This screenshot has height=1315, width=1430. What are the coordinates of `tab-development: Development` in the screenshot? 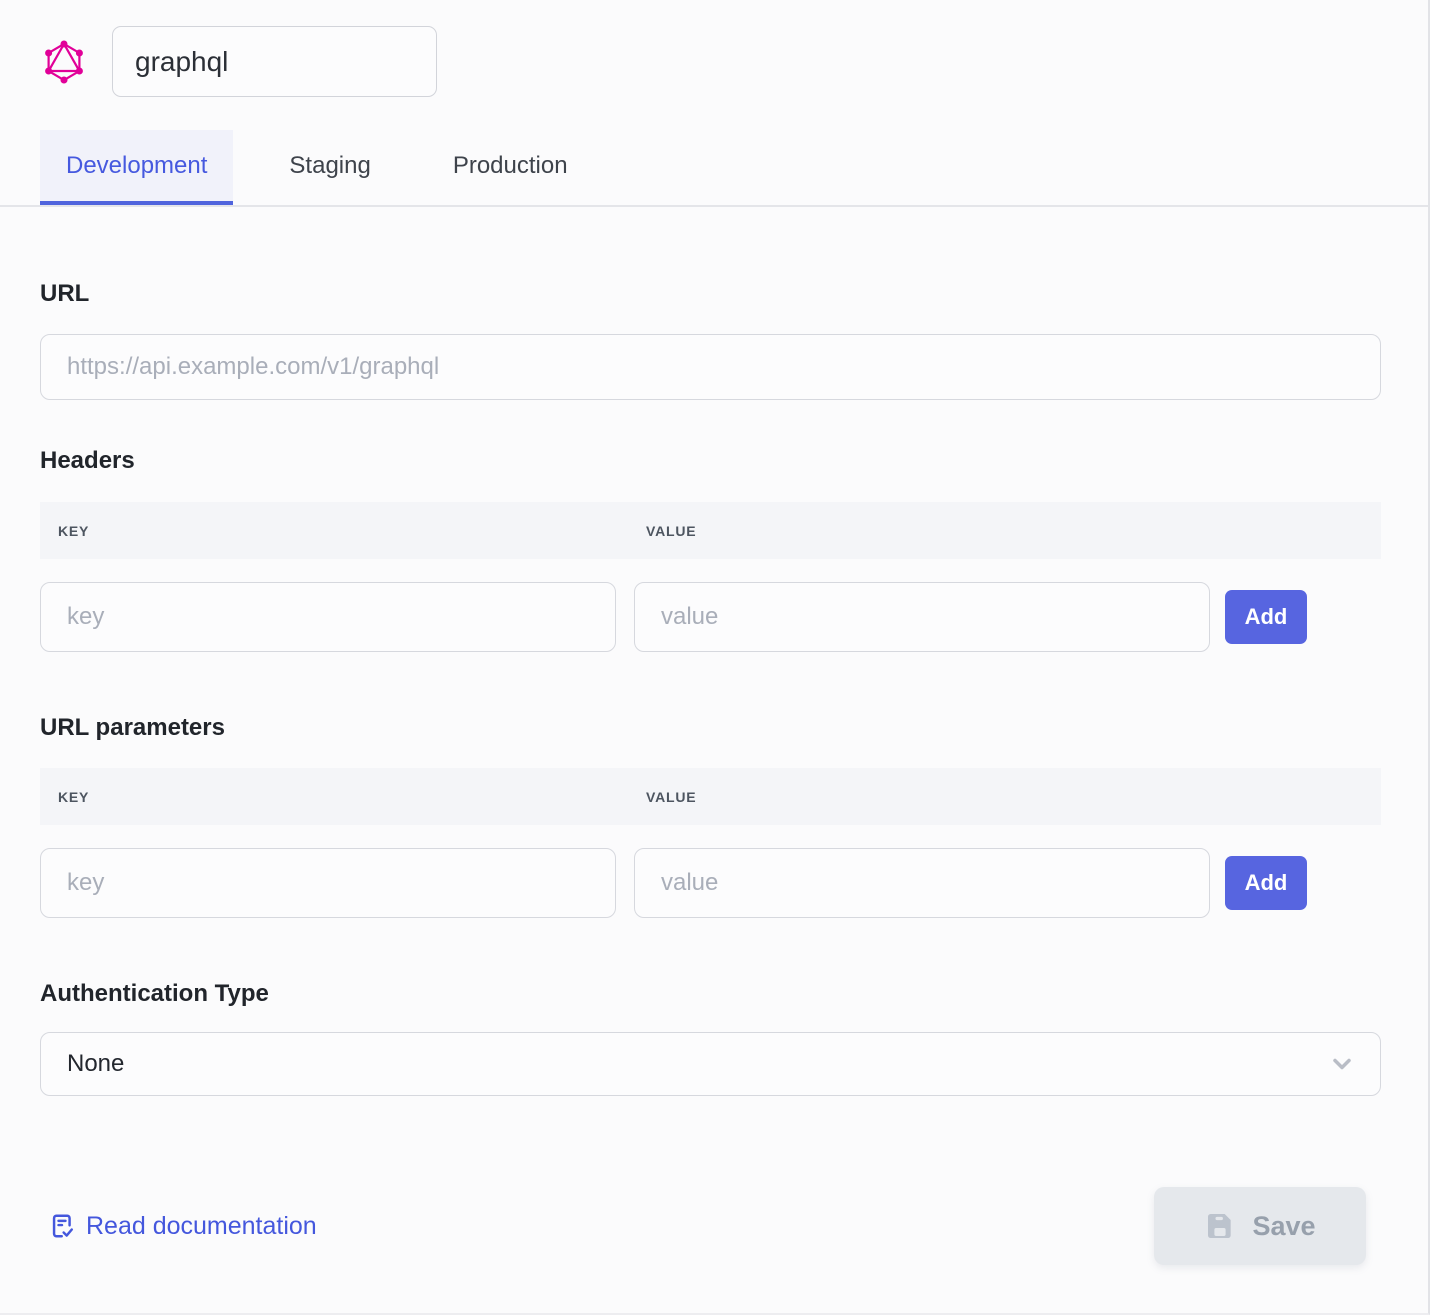 It's located at (137, 167).